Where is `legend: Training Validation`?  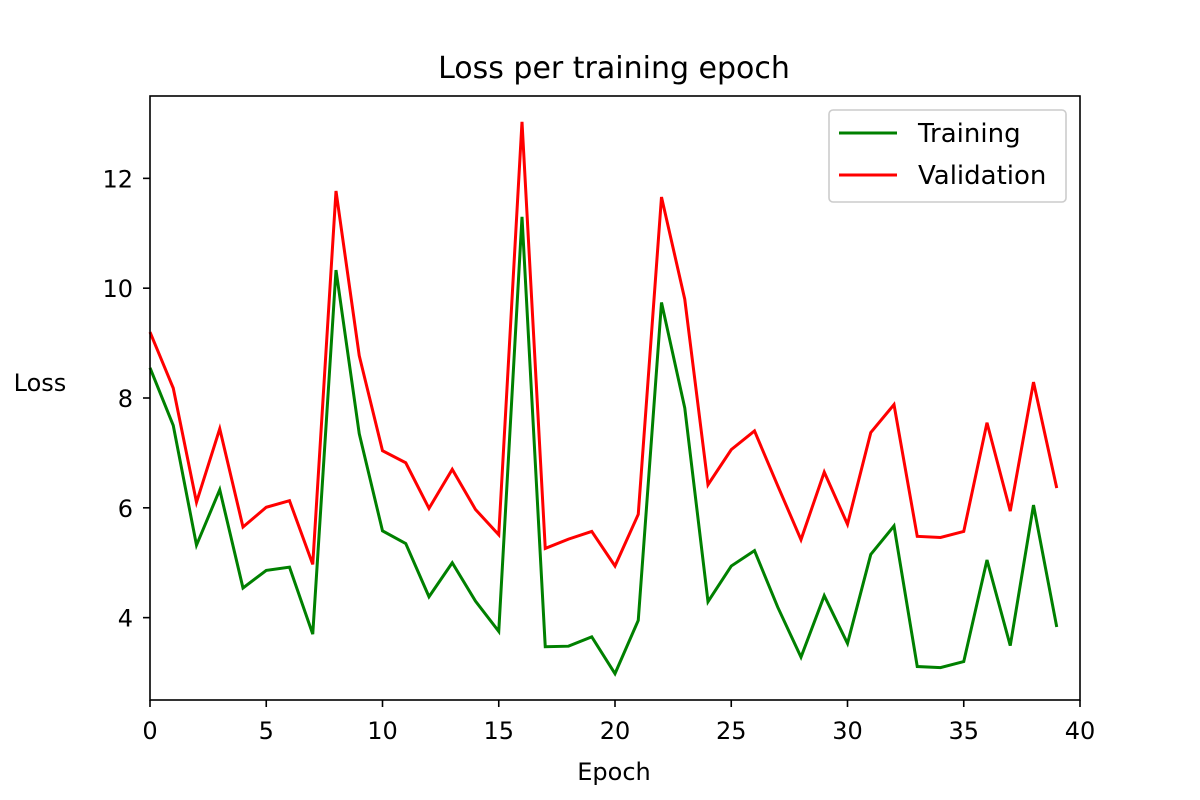
legend: Training Validation is located at coordinates (947, 156).